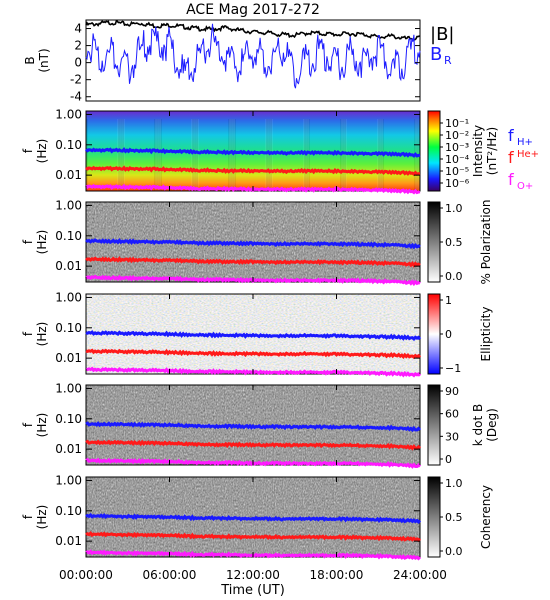 Image resolution: width=550 pixels, height=600 pixels. What do you see at coordinates (253, 575) in the screenshot?
I see `x-axis-ticks: 00:00:00 06:00:00 12:00:00 18:00:00 24:00:00` at bounding box center [253, 575].